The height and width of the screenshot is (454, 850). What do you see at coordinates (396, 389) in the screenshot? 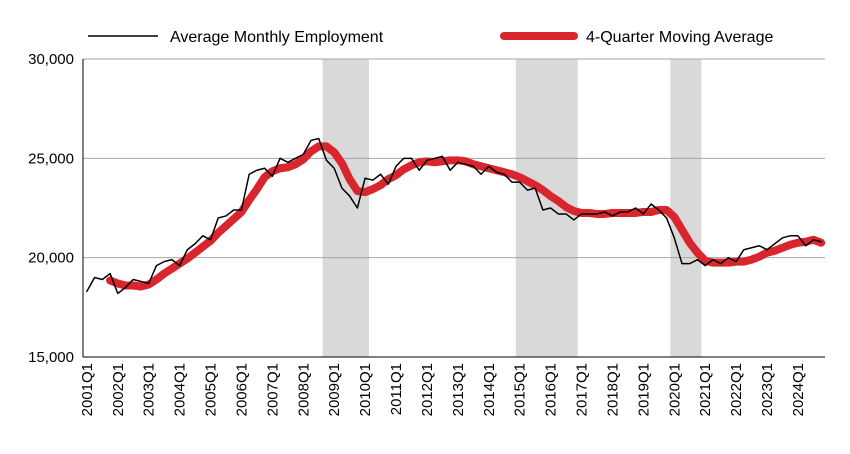
I see `x-tick-label: 2011Q1` at bounding box center [396, 389].